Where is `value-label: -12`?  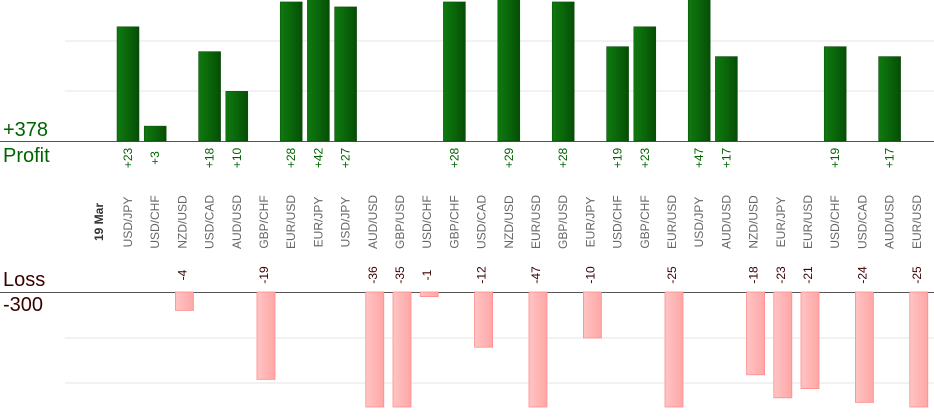 value-label: -12 is located at coordinates (482, 275).